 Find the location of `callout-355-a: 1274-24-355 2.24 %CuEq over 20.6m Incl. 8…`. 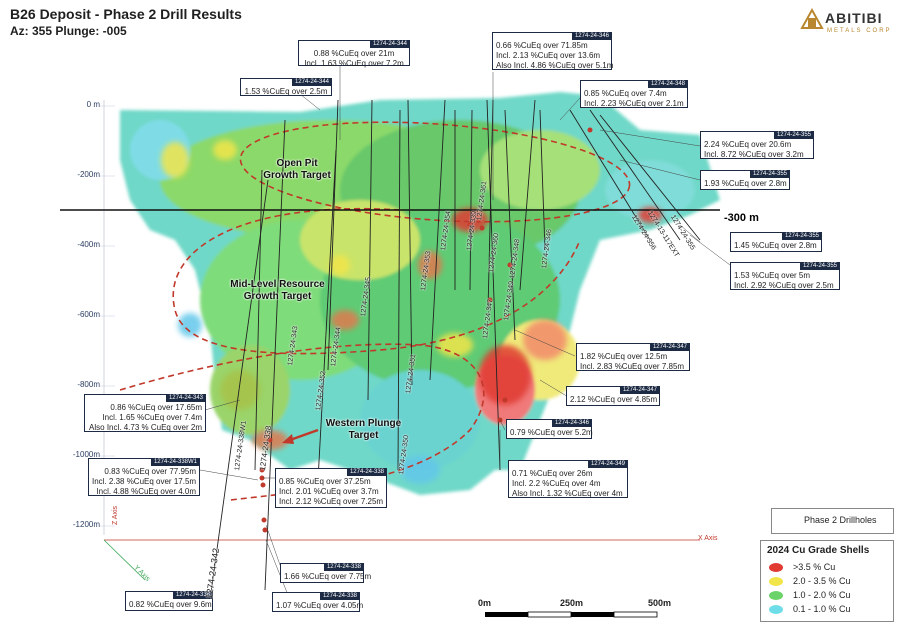

callout-355-a: 1274-24-355 2.24 %CuEq over 20.6m Incl. 8… is located at coordinates (757, 145).